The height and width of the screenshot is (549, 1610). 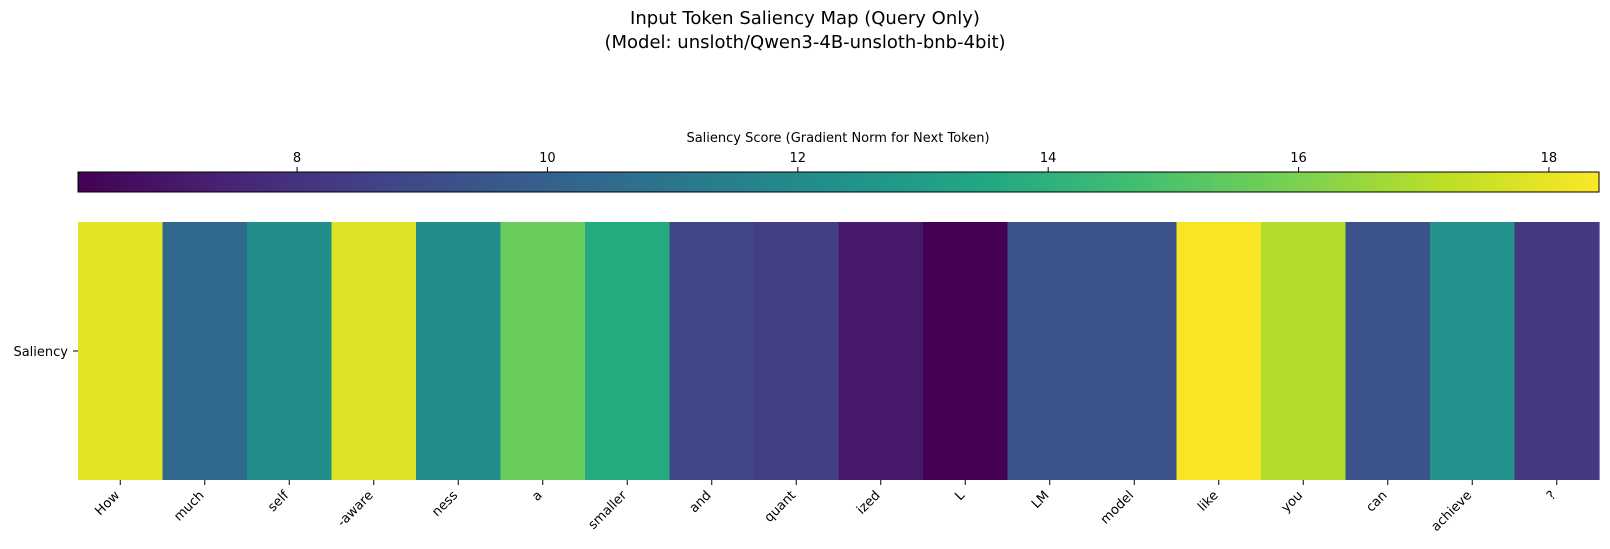 What do you see at coordinates (547, 158) in the screenshot?
I see `colorbar-tick-label: 10` at bounding box center [547, 158].